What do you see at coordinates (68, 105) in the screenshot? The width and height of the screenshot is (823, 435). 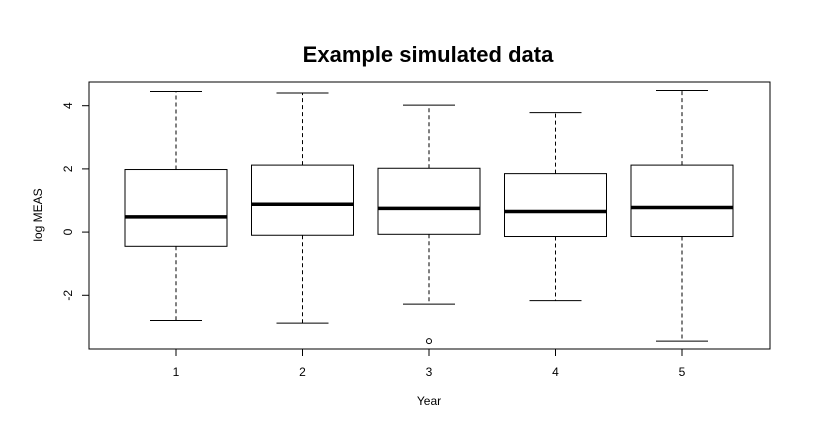 I see `y-tick-label: 4` at bounding box center [68, 105].